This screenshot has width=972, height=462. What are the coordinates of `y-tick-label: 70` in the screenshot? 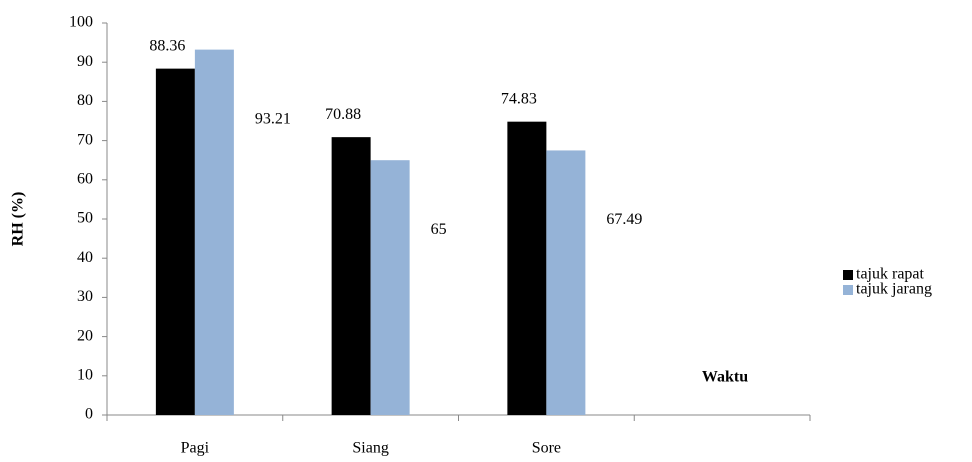 It's located at (85, 139).